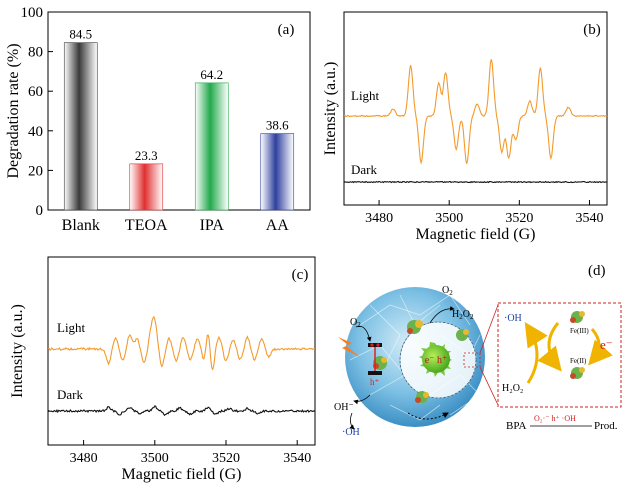 The width and height of the screenshot is (627, 490). Describe the element at coordinates (579, 331) in the screenshot. I see `fe3-label: Fe(III)` at that location.